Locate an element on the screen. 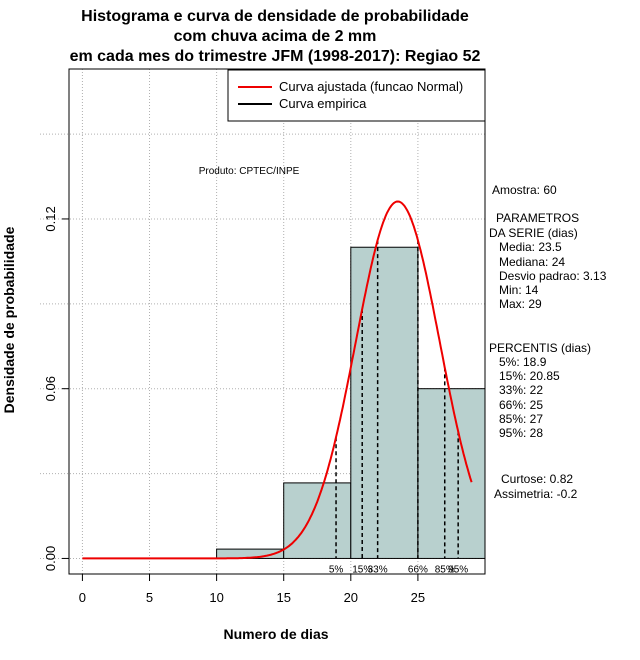 This screenshot has height=660, width=640. percentile-label-3: 66% is located at coordinates (418, 569).